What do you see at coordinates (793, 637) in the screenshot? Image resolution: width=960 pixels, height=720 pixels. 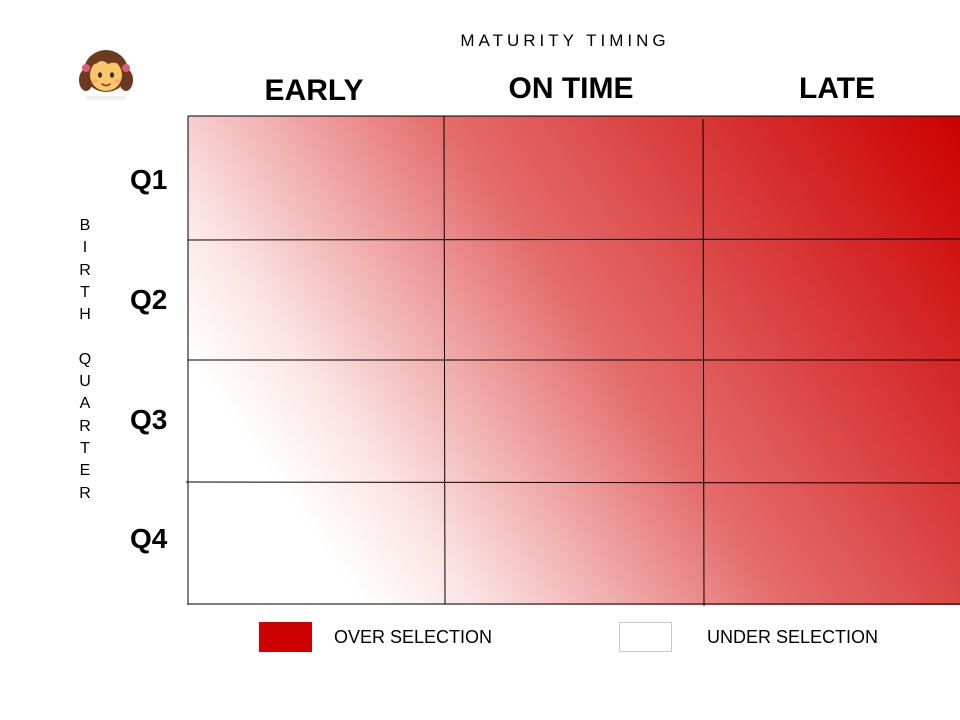 I see `legend-under-selection-label: UNDER SELECTION` at bounding box center [793, 637].